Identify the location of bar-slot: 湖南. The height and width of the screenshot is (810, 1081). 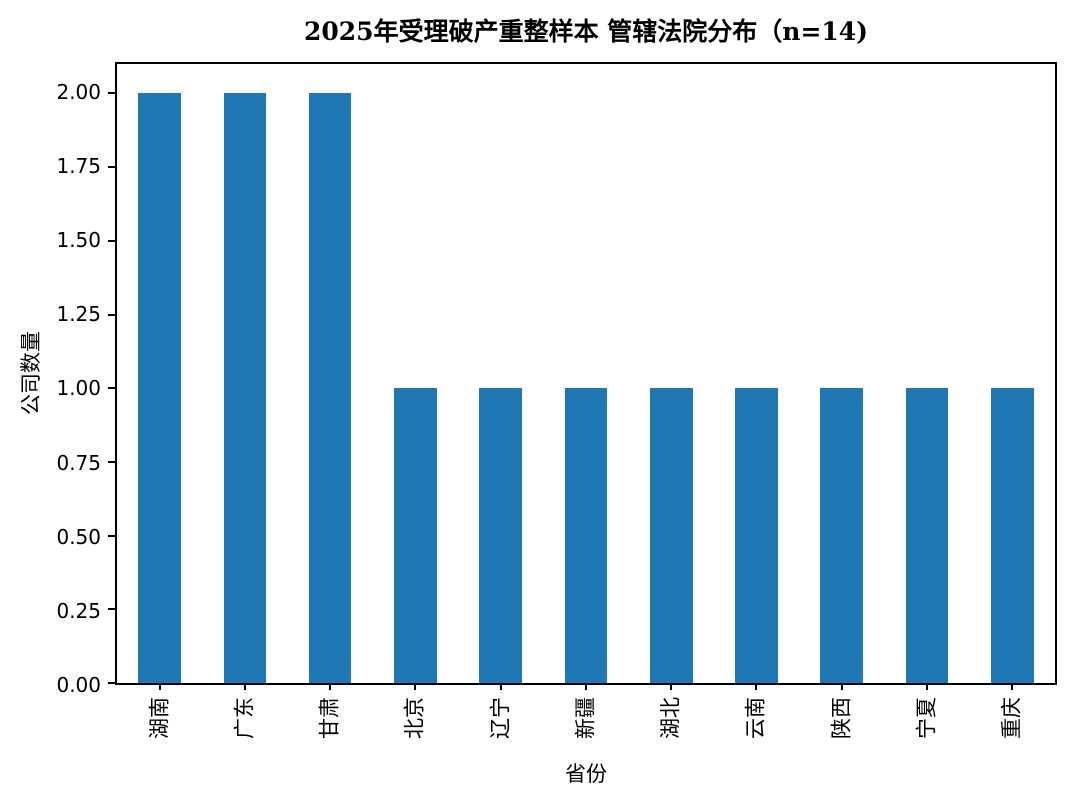
(159, 401).